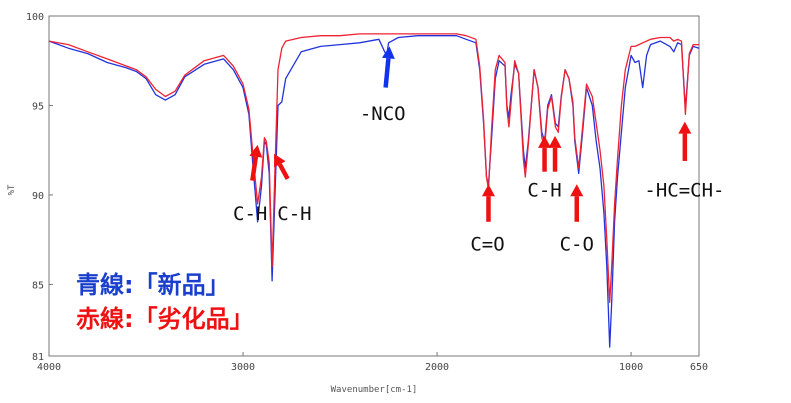  Describe the element at coordinates (684, 191) in the screenshot. I see `annotation-label: -HC=CH-` at that location.